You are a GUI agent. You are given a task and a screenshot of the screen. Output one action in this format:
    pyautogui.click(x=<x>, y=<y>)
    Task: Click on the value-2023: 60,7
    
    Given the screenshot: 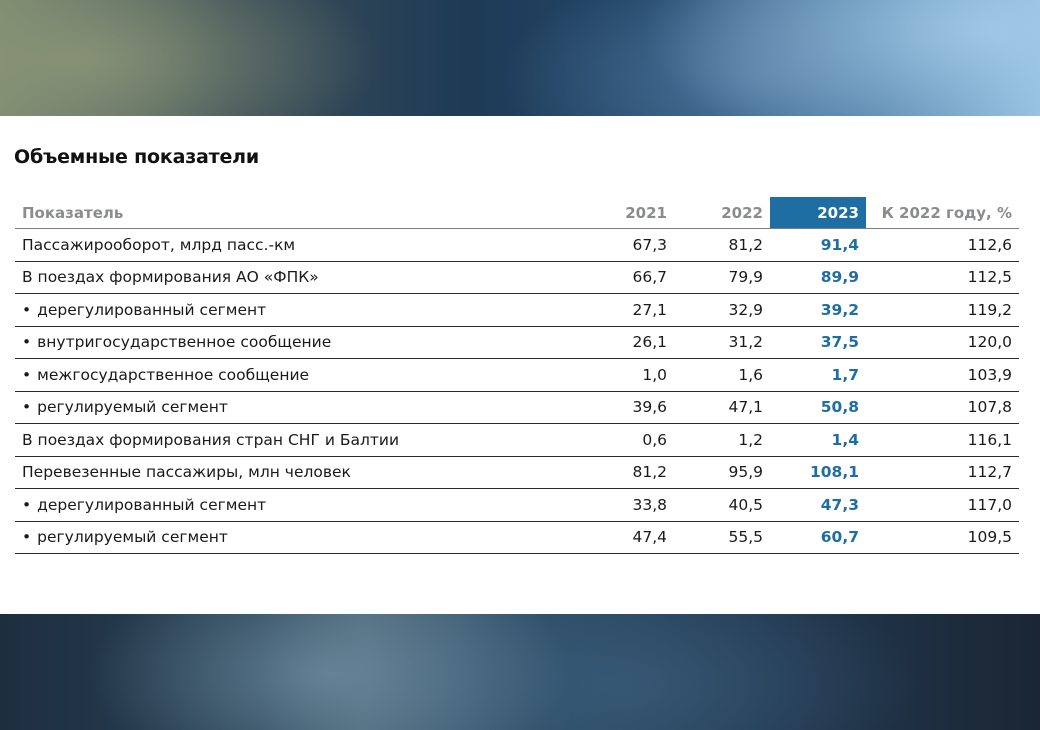 What is the action you would take?
    pyautogui.click(x=818, y=537)
    